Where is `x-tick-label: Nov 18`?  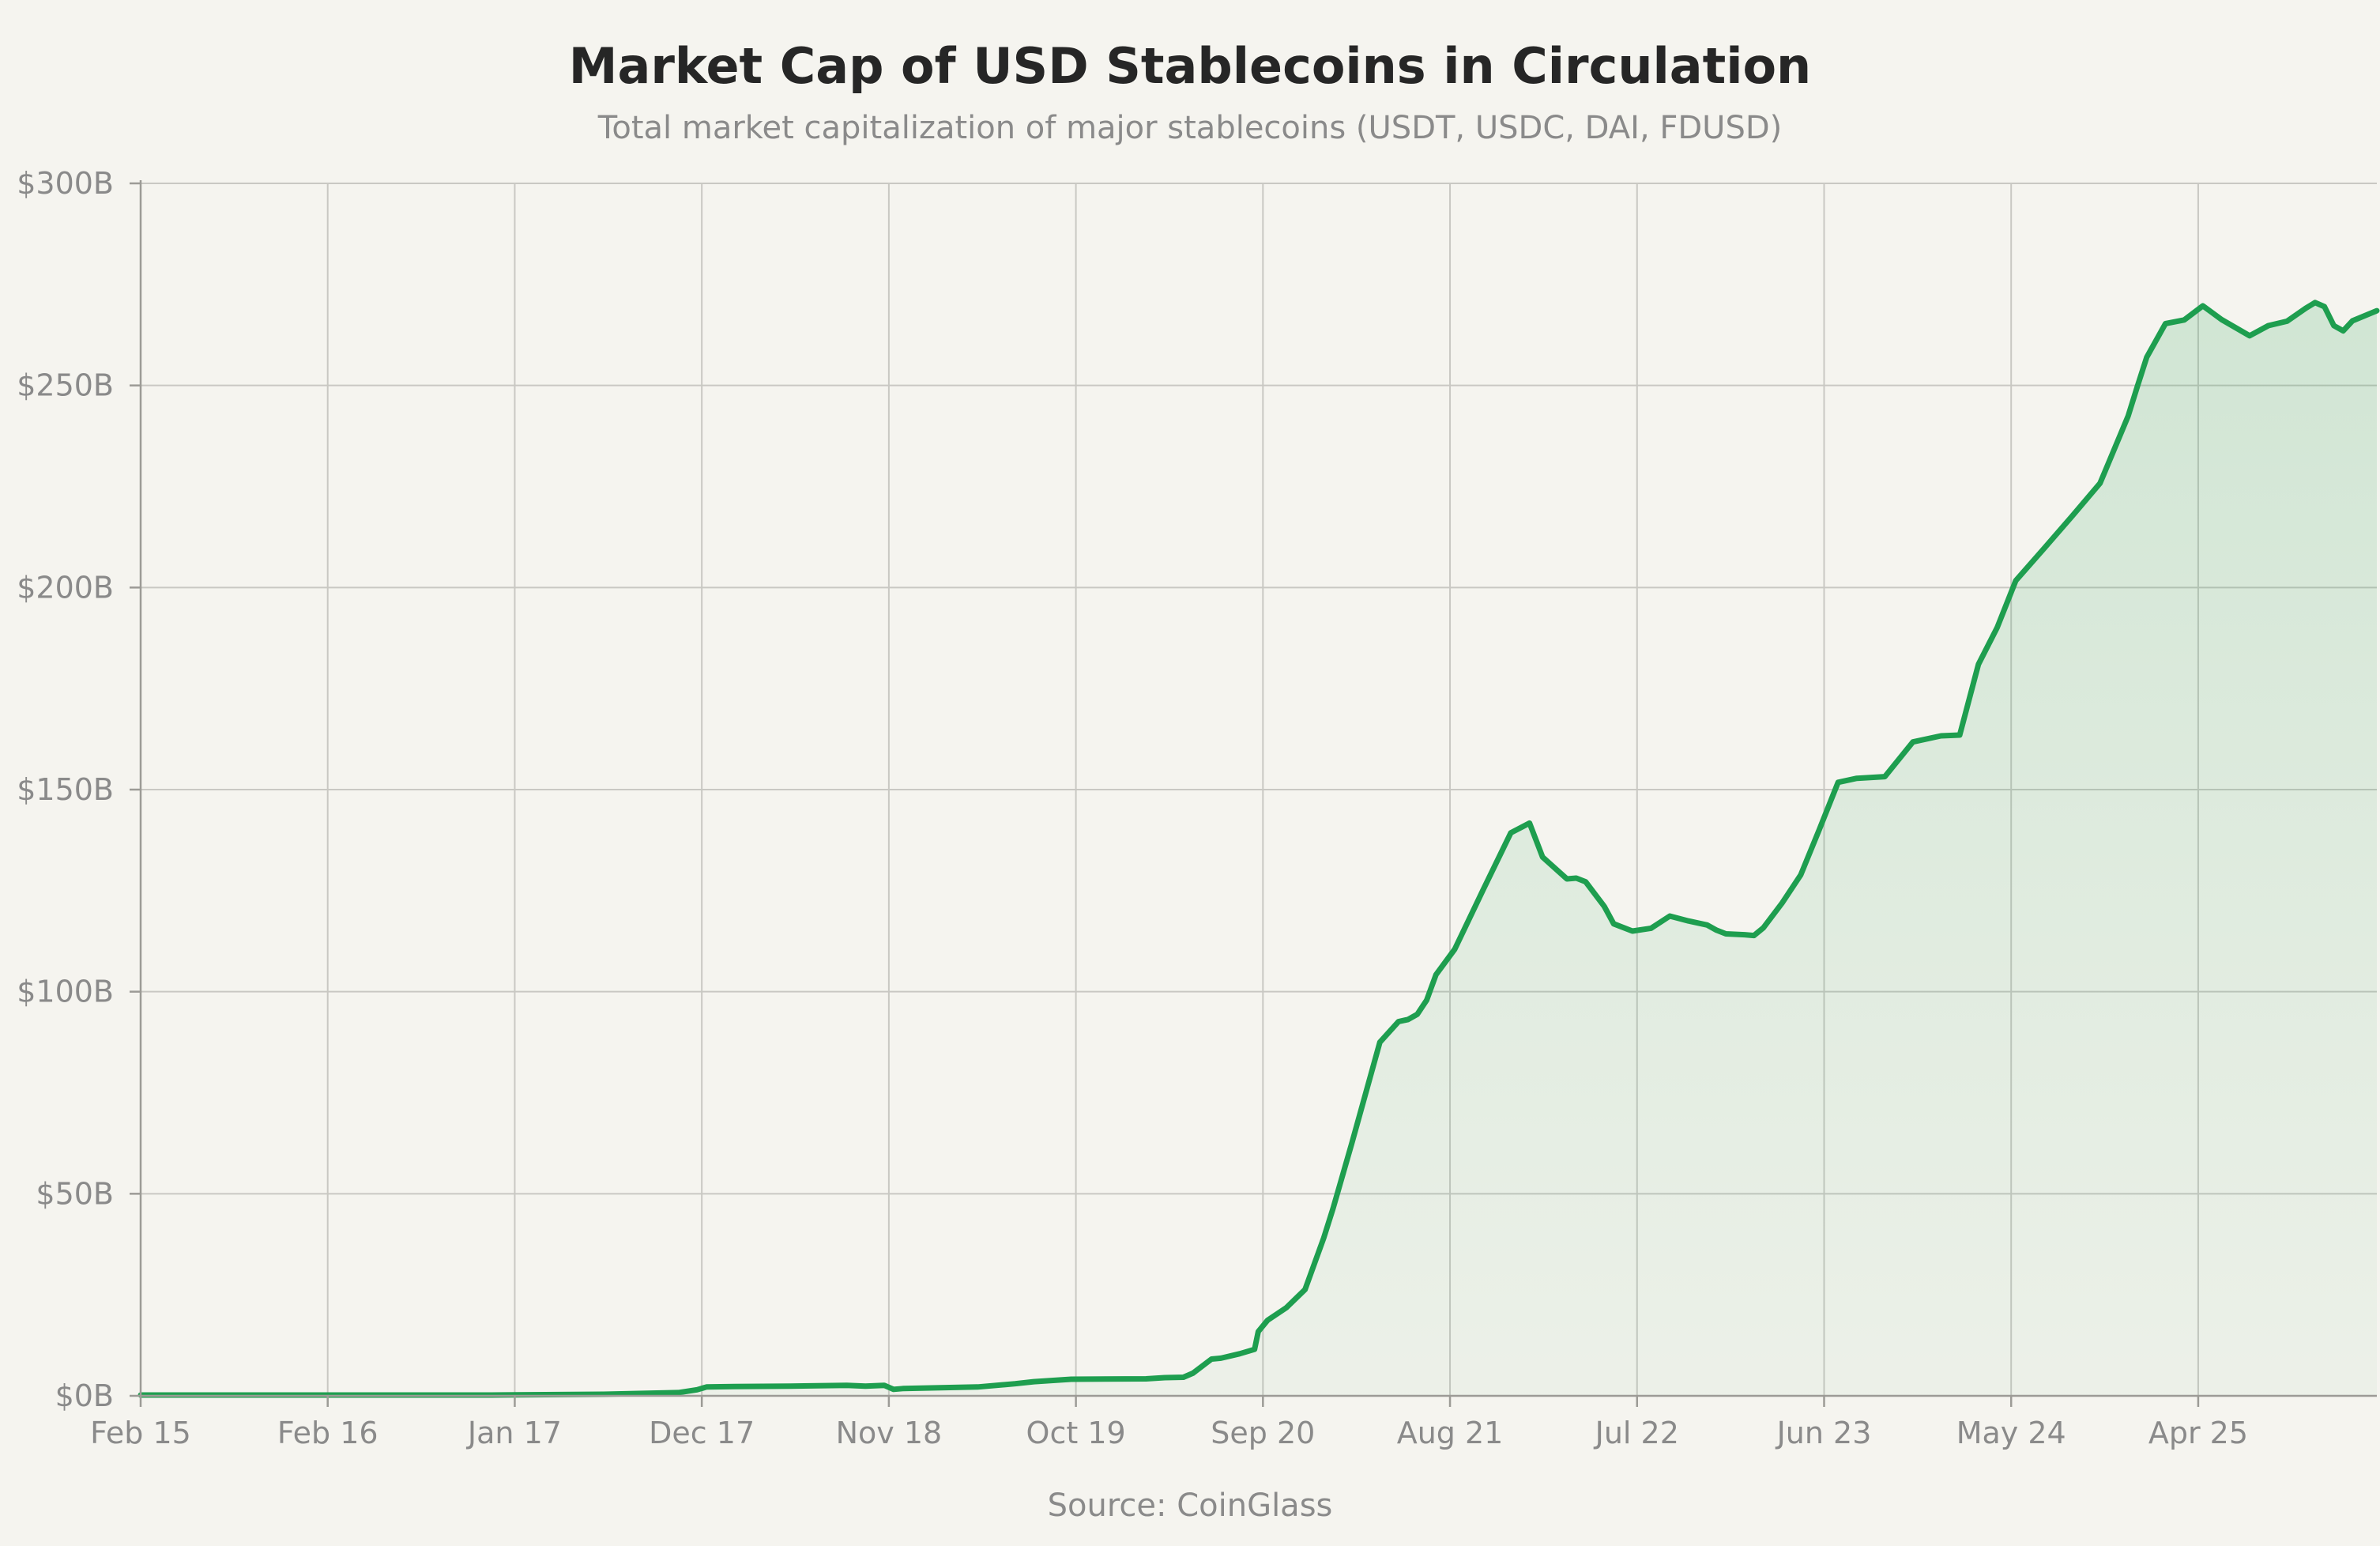 x-tick-label: Nov 18 is located at coordinates (889, 1433).